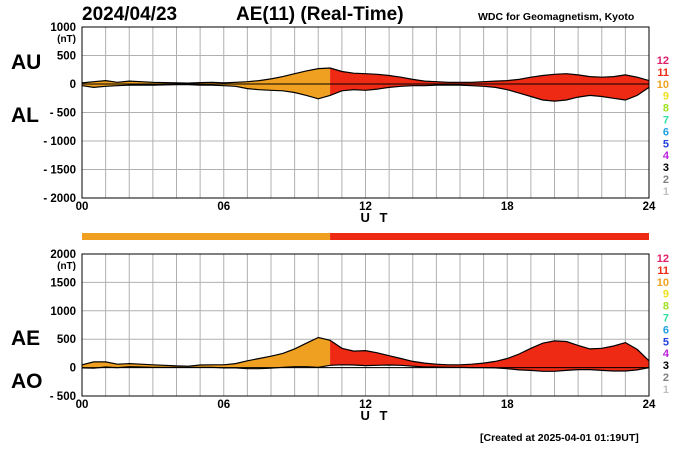  What do you see at coordinates (26, 62) in the screenshot?
I see `au-label: AU` at bounding box center [26, 62].